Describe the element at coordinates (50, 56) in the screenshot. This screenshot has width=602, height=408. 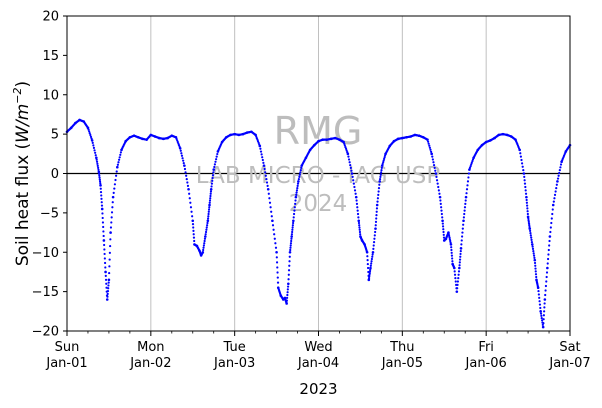
I see `y-tick-label: 15` at that location.